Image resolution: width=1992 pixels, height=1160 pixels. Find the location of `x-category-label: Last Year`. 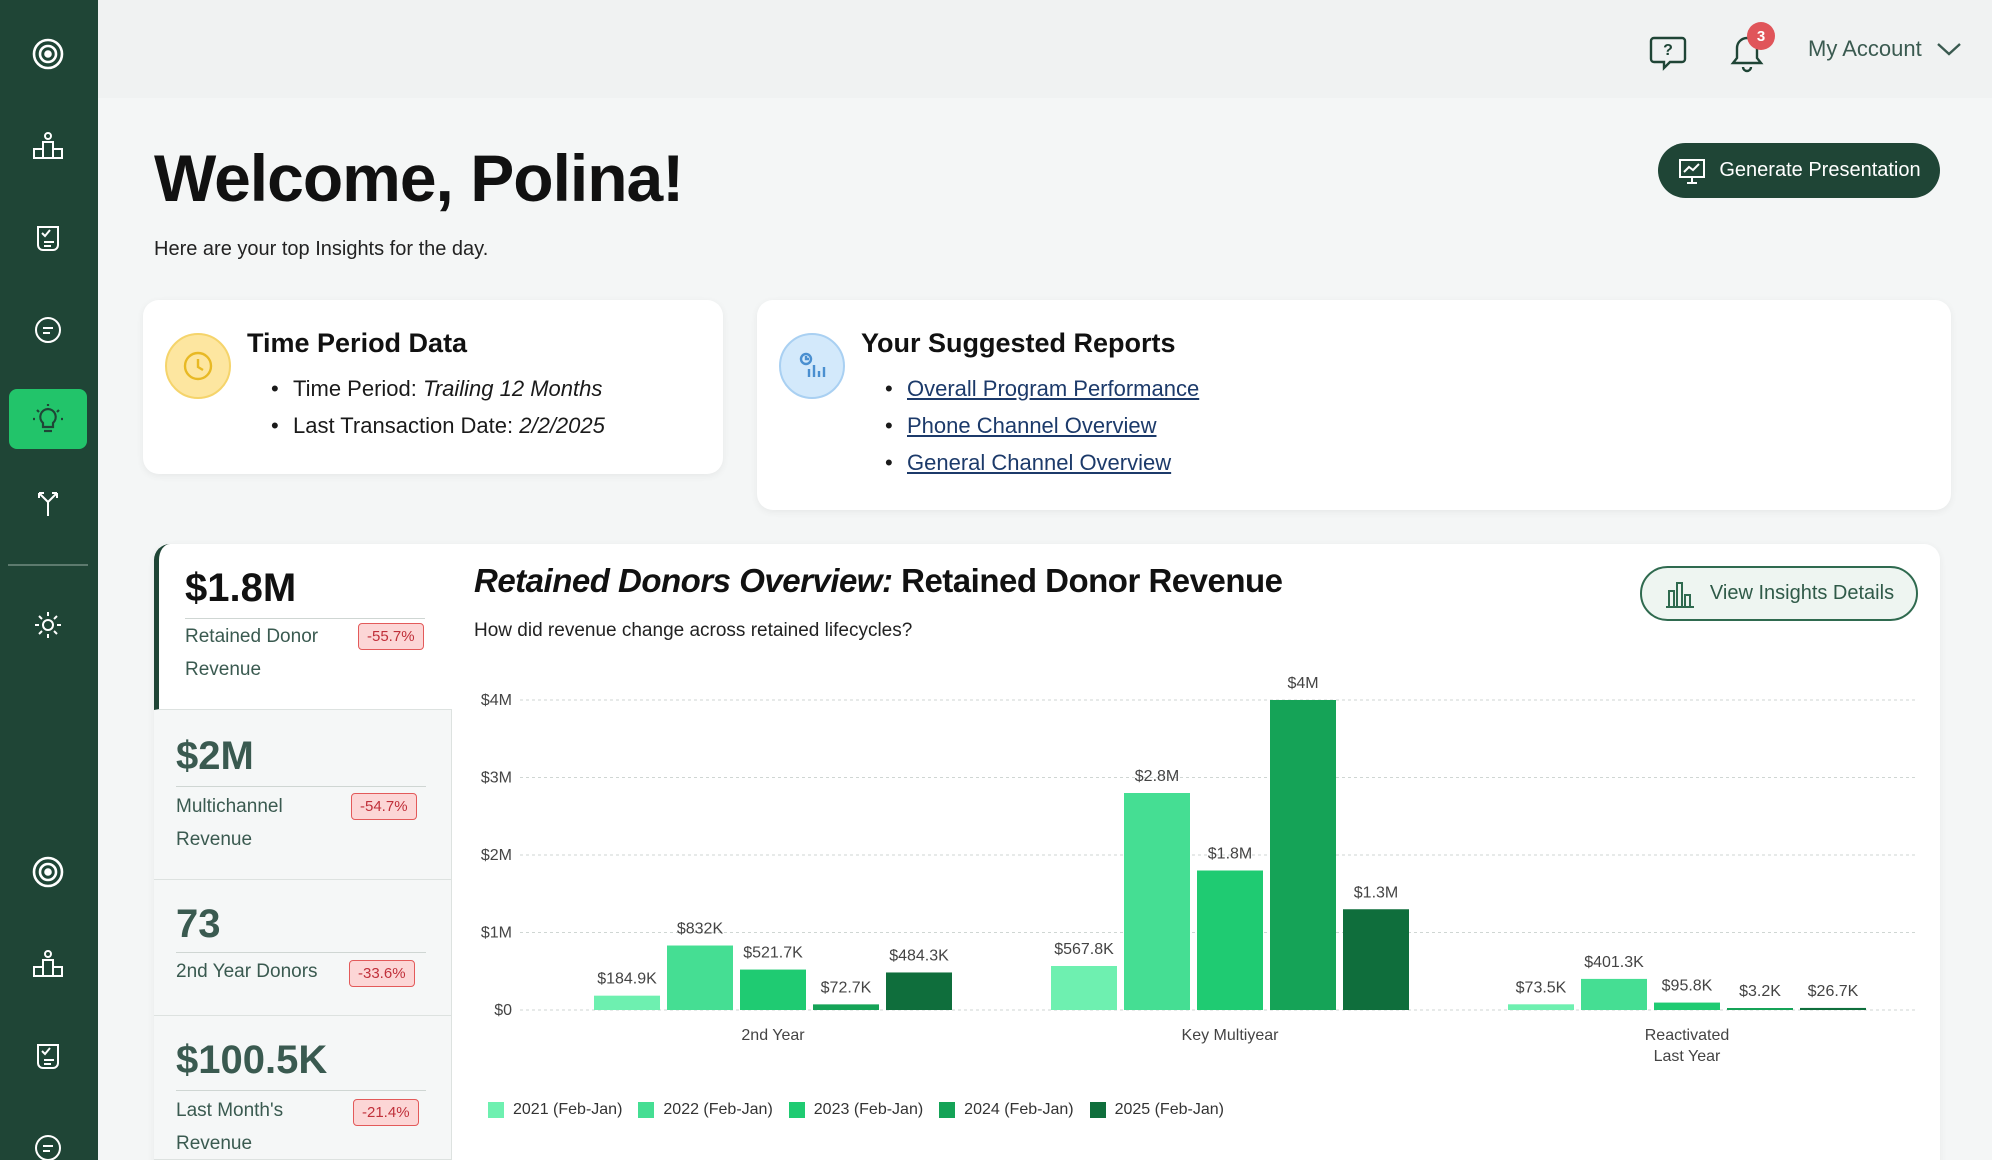

x-category-label: Last Year is located at coordinates (1687, 1056).